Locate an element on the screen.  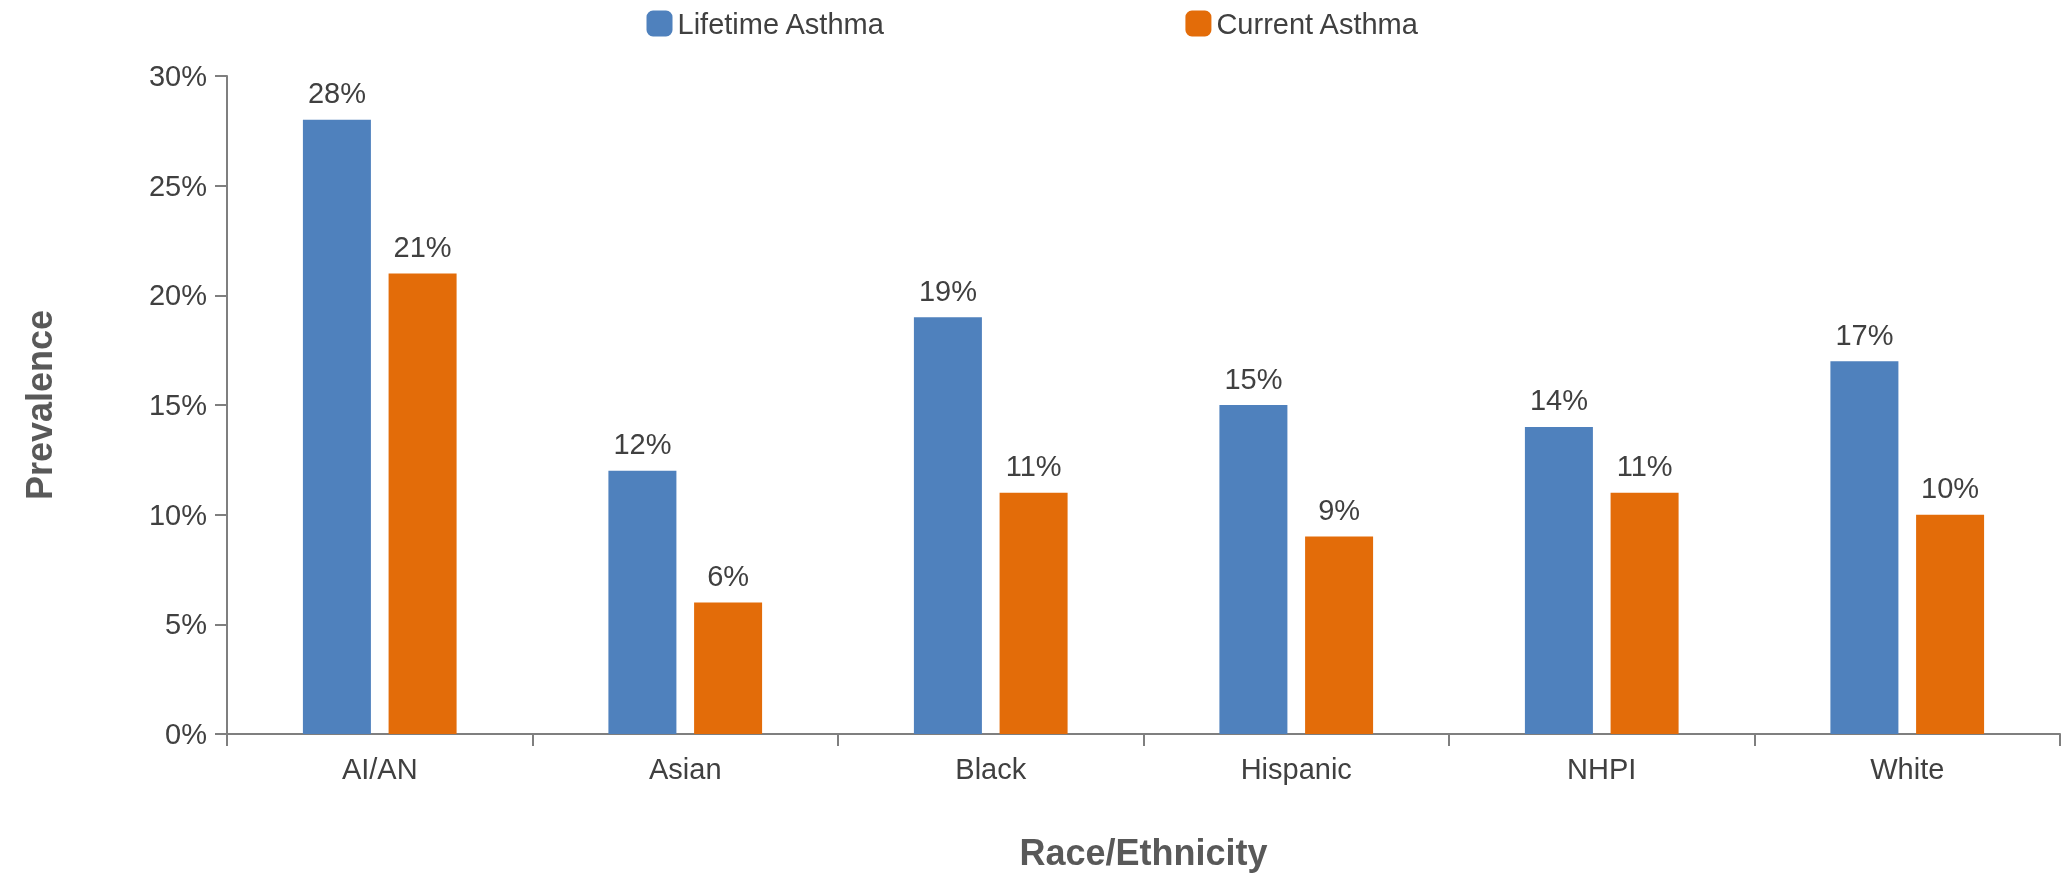
legend-label: Lifetime Asthma is located at coordinates (781, 23).